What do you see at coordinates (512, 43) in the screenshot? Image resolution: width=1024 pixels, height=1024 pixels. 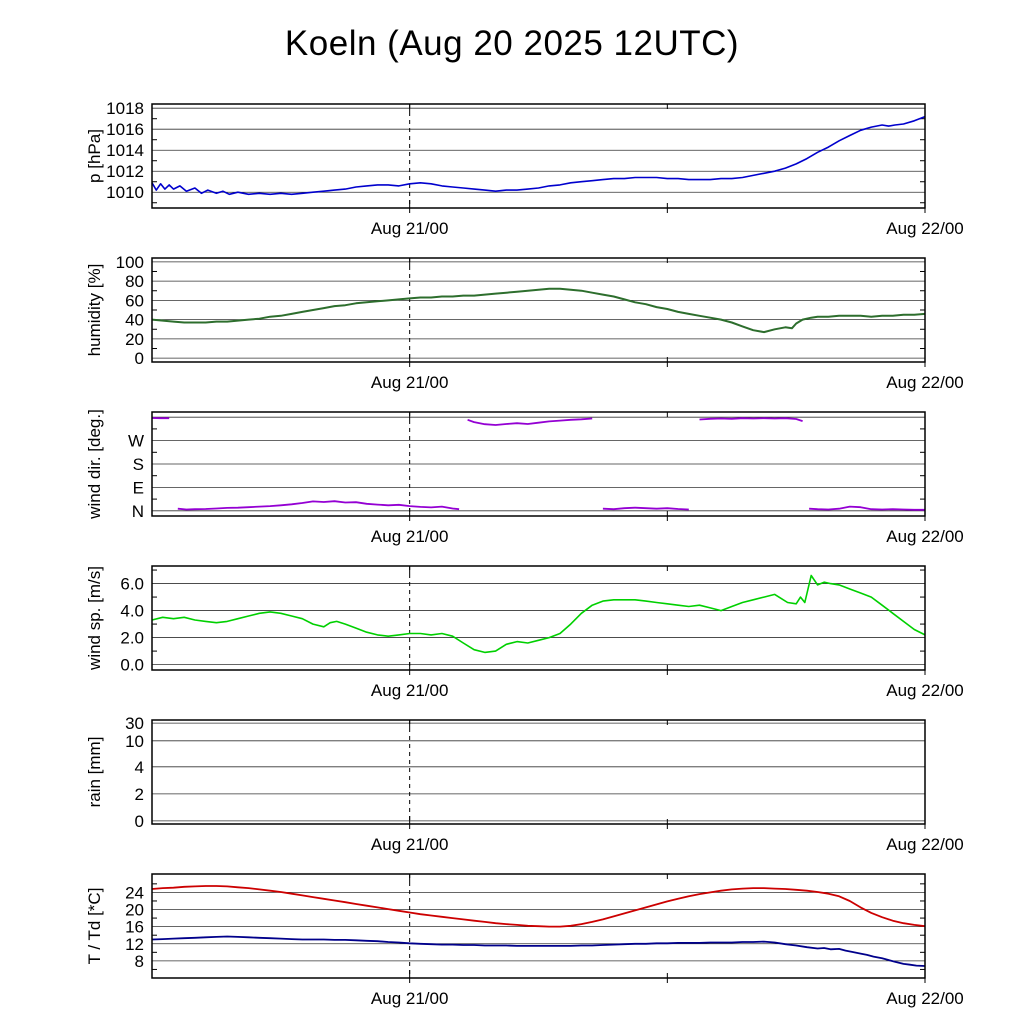 I see `chart-title: Koeln (Aug 20 2025 12UTC)` at bounding box center [512, 43].